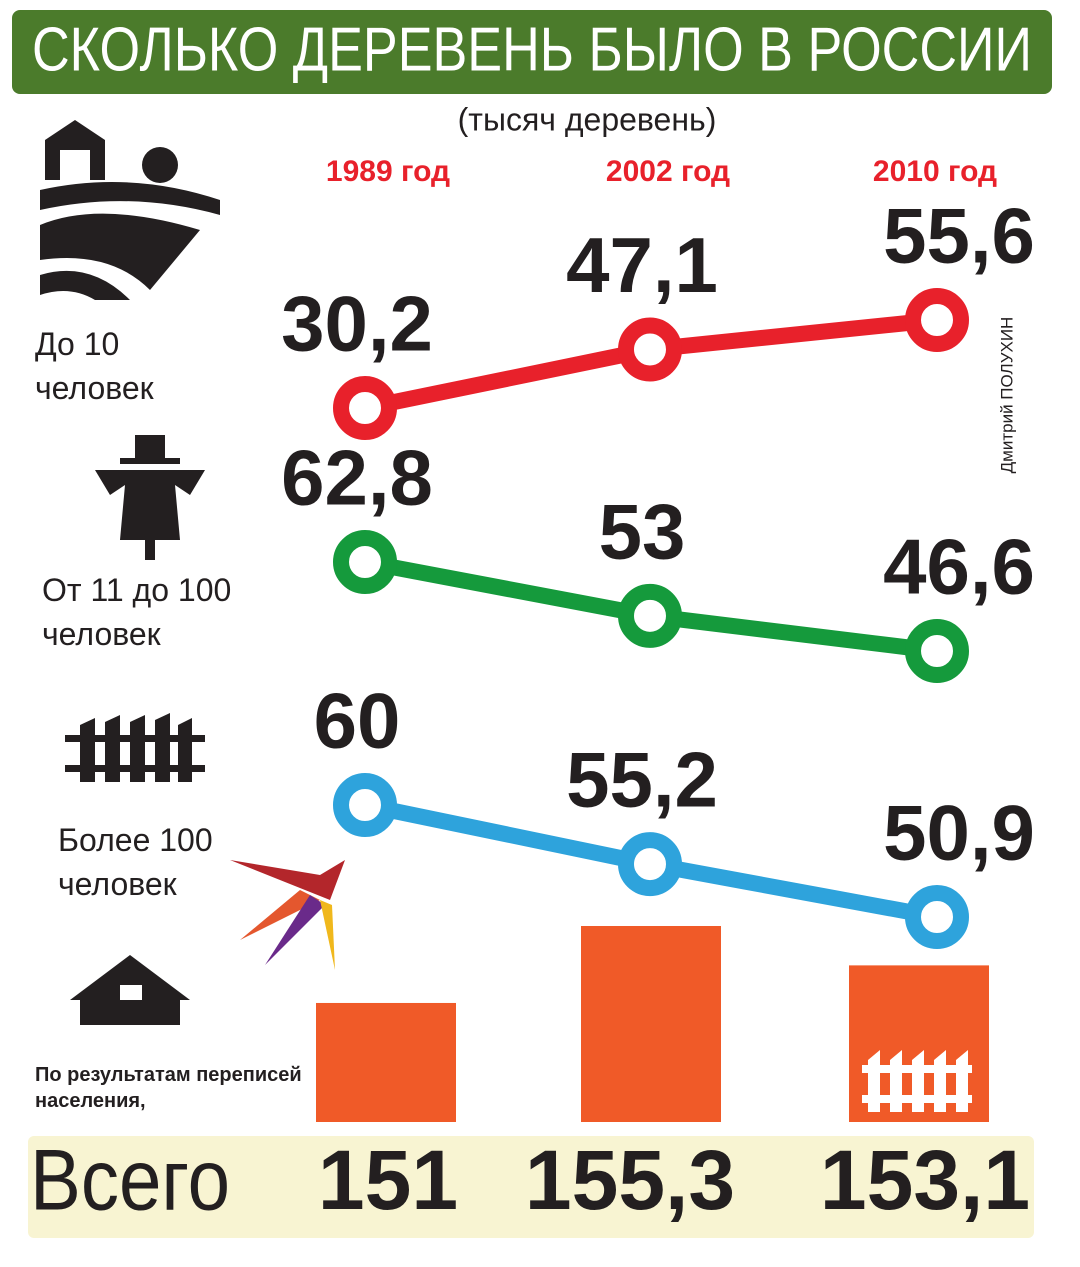 The height and width of the screenshot is (1267, 1080). What do you see at coordinates (959, 236) in the screenshot?
I see `value-label: 55,6` at bounding box center [959, 236].